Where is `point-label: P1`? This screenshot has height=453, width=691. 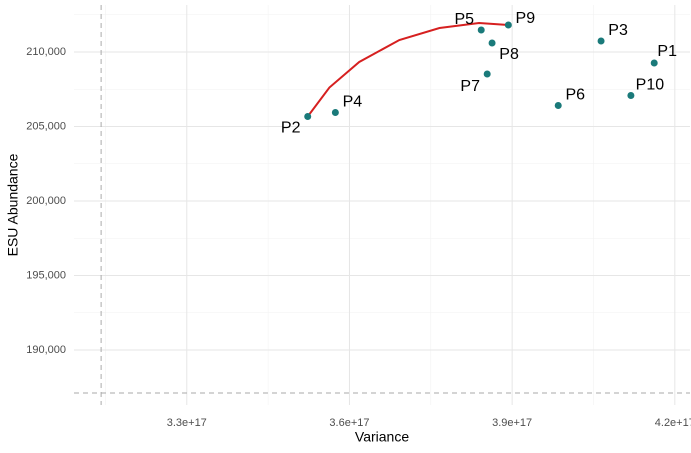
point-label: P1 is located at coordinates (667, 51).